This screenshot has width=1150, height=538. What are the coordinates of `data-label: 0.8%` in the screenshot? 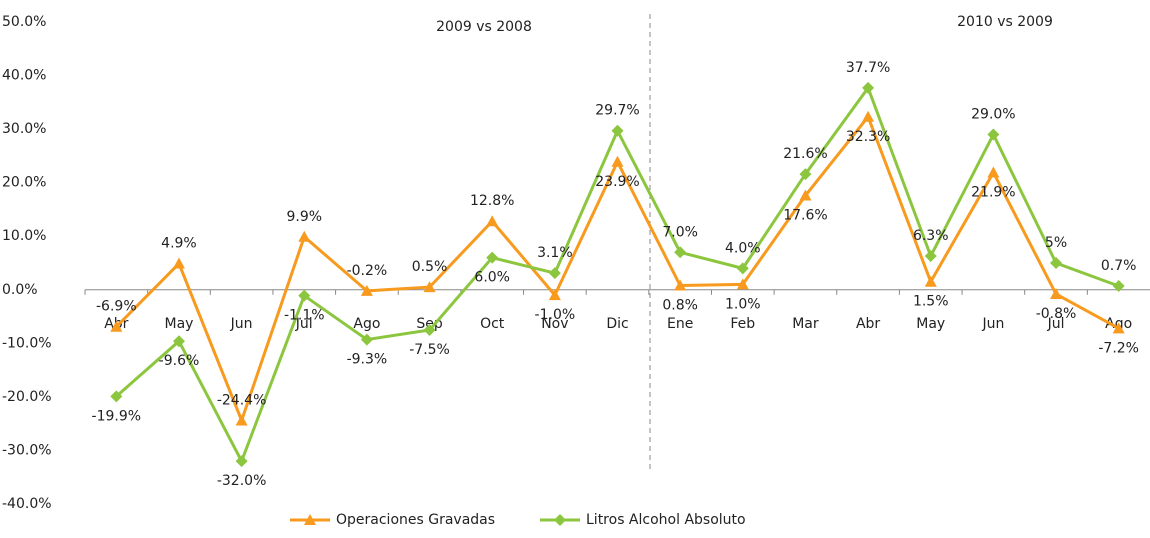 It's located at (680, 305).